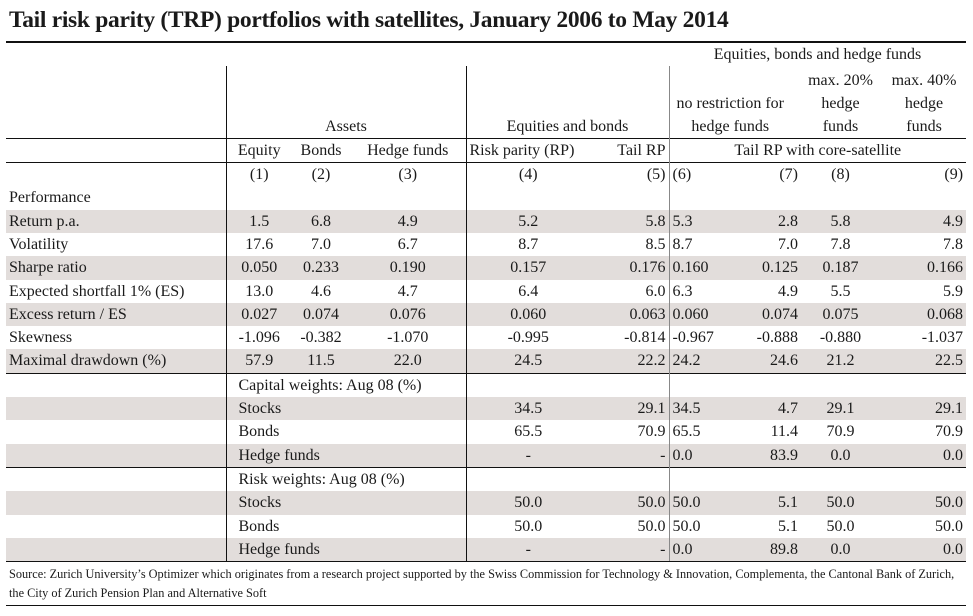 This screenshot has width=973, height=616. What do you see at coordinates (788, 244) in the screenshot?
I see `table-cell: 7.0` at bounding box center [788, 244].